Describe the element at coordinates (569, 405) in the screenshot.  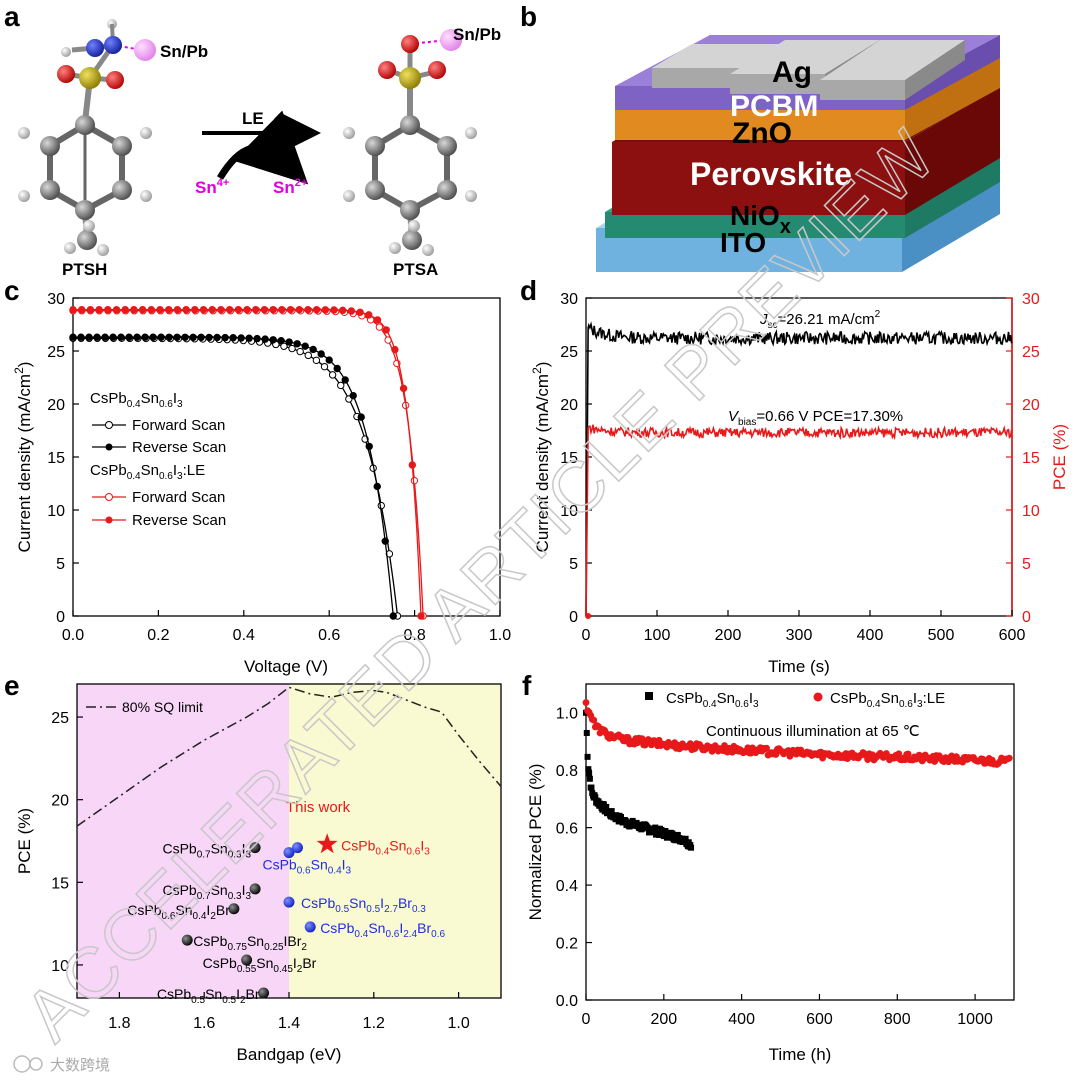
I see `y-tick-label-d-4: 20` at that location.